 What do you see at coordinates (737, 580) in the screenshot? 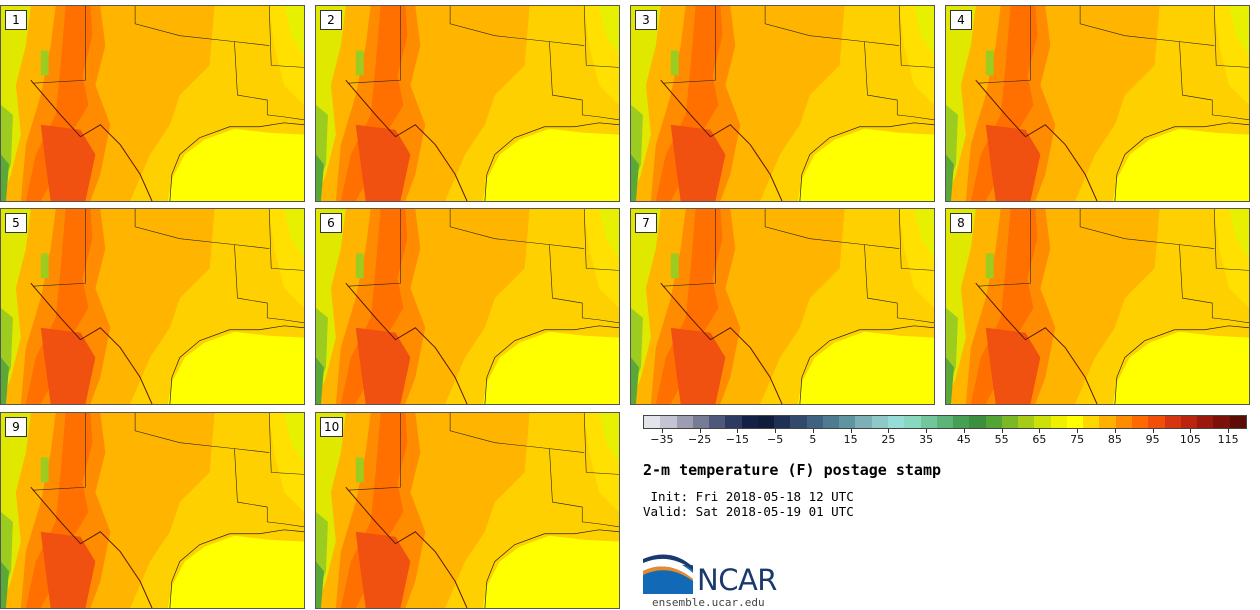
I see `ncar-logo-text: NCAR` at bounding box center [737, 580].